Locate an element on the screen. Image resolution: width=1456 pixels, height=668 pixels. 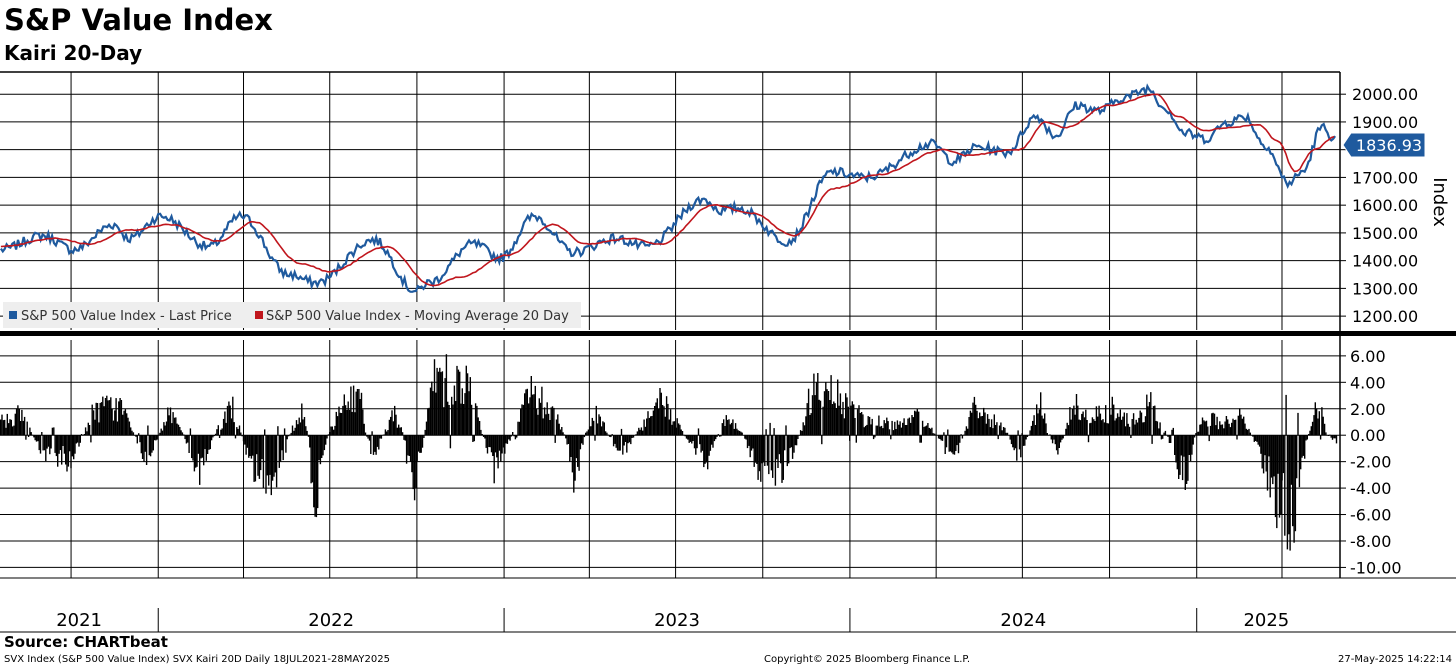
y-tick-label-bottom: -8.00 is located at coordinates (1370, 541).